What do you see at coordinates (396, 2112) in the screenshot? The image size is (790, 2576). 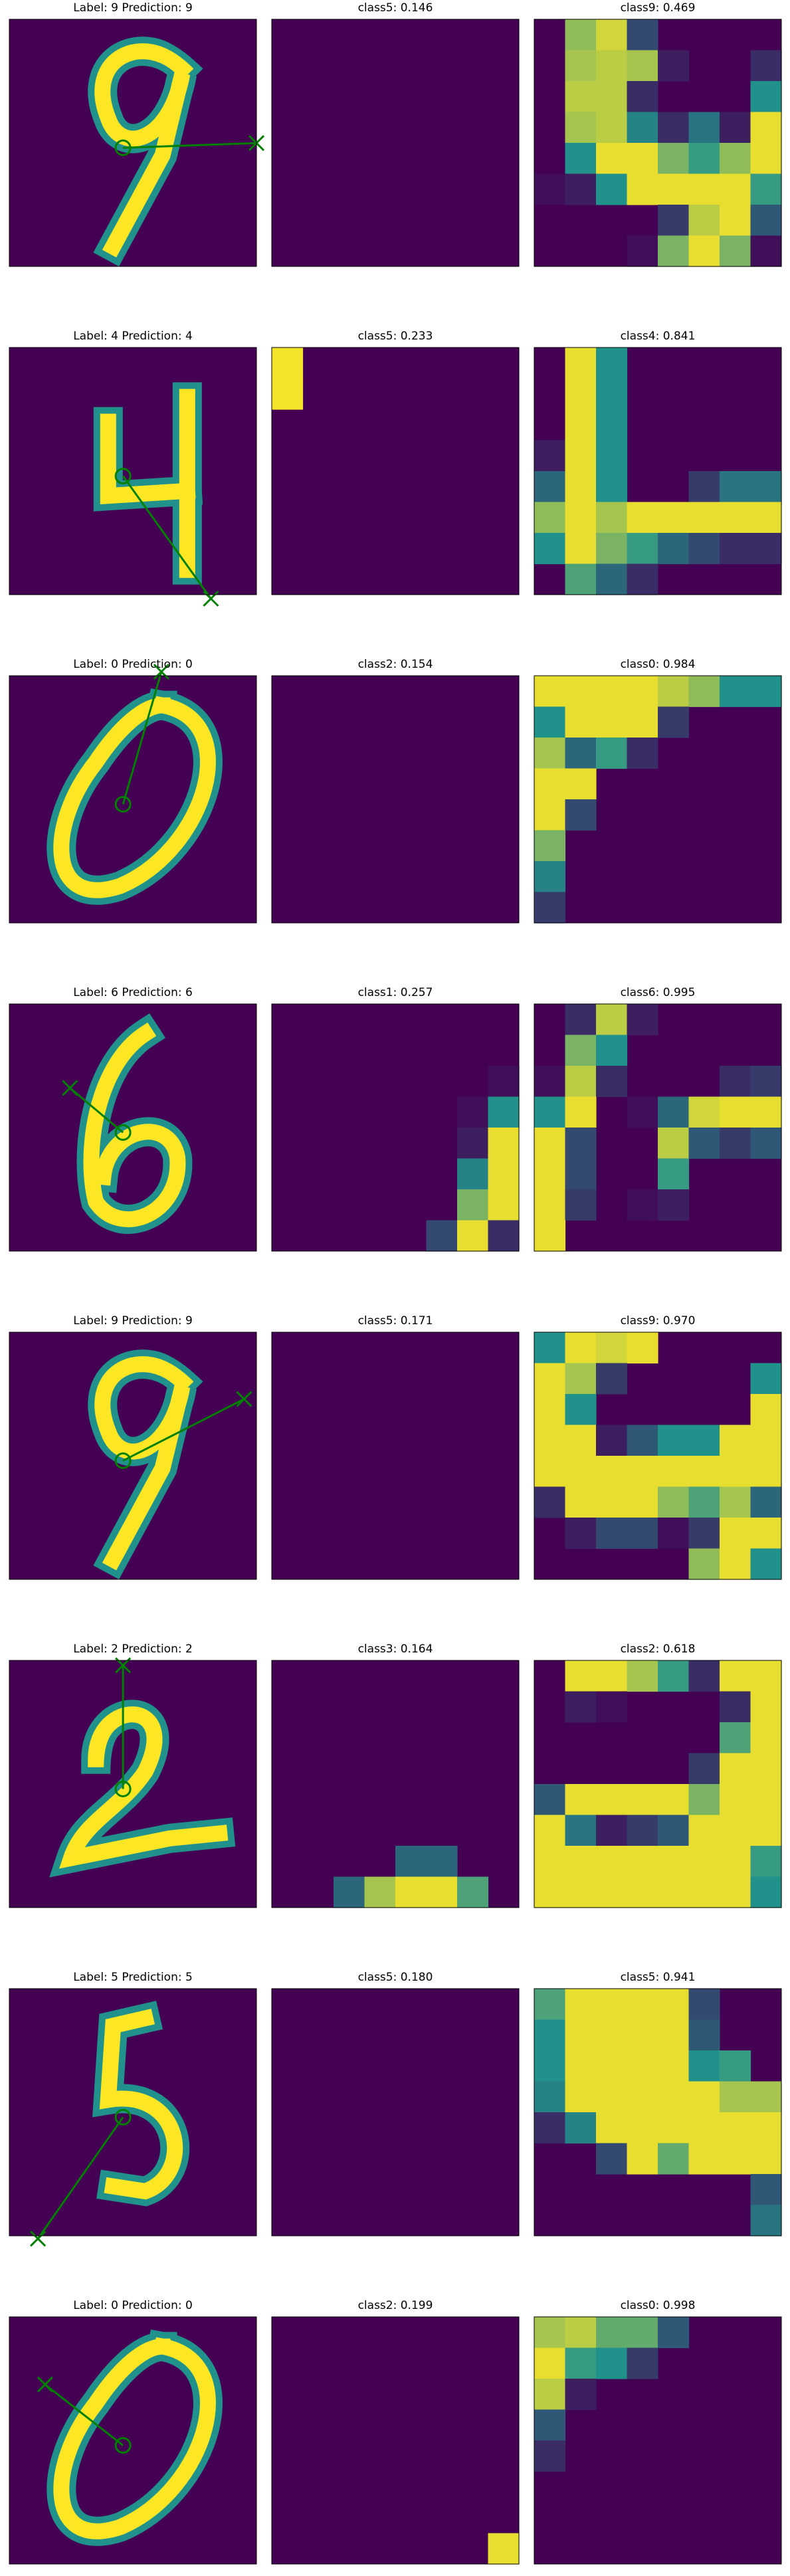 I see `second-heatmap-background` at bounding box center [396, 2112].